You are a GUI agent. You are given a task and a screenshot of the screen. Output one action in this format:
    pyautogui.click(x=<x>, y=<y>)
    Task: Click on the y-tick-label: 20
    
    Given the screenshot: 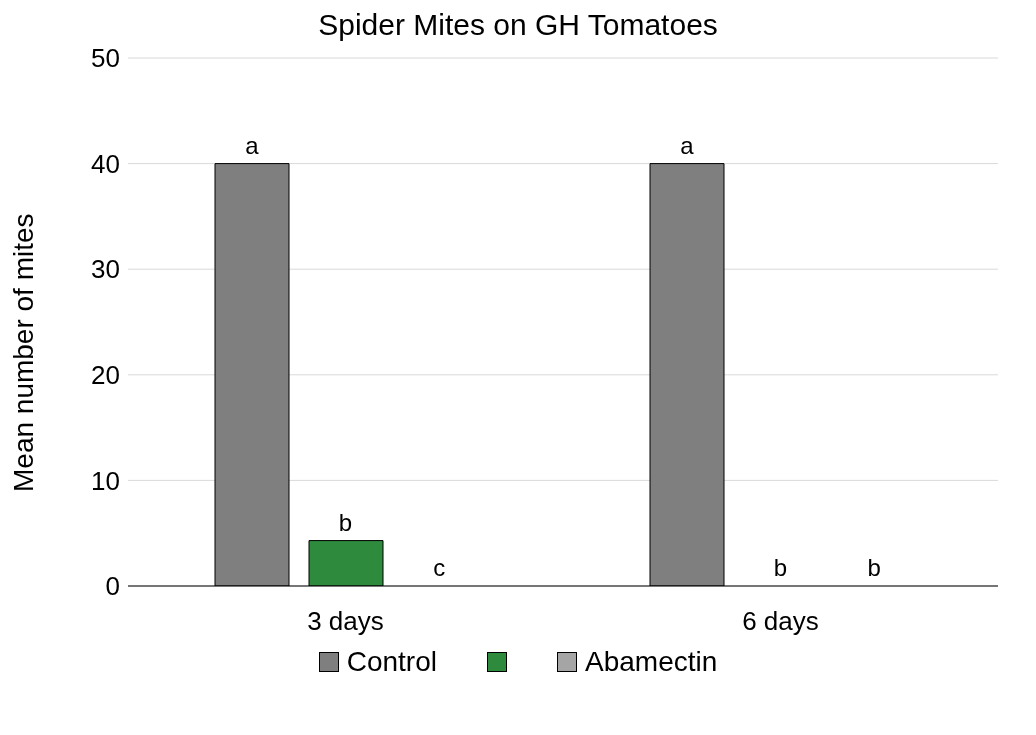 What is the action you would take?
    pyautogui.click(x=105, y=375)
    